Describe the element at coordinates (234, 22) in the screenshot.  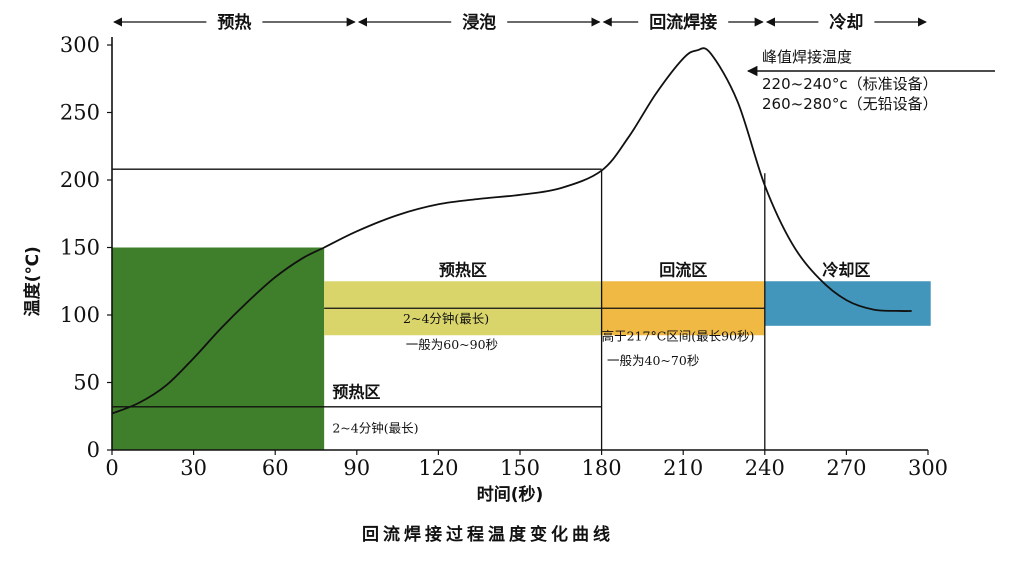
I see `phase-label-0: 预热` at that location.